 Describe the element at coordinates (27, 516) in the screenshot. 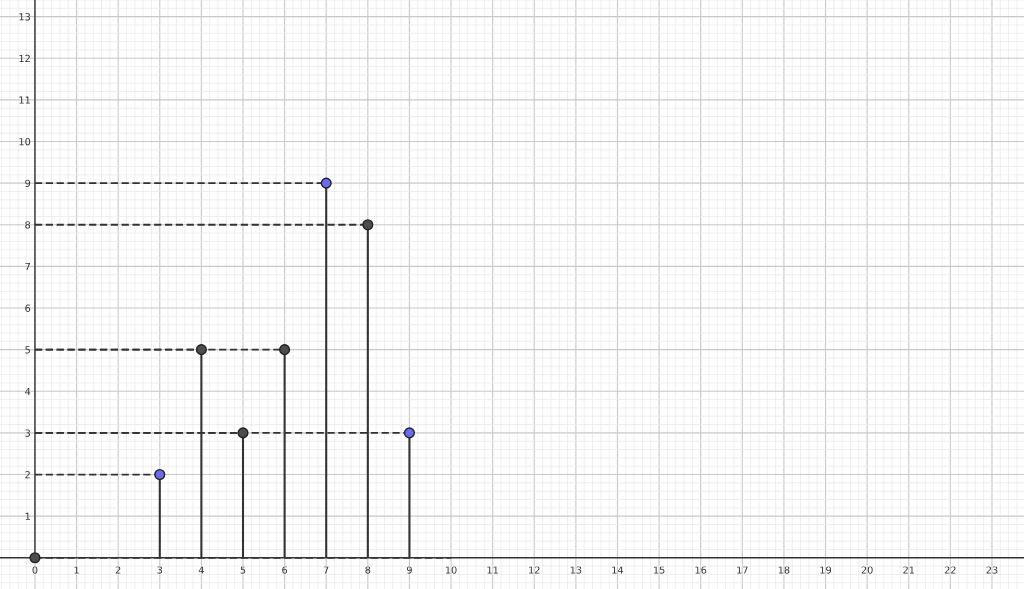

I see `y-tick-label: 1` at that location.